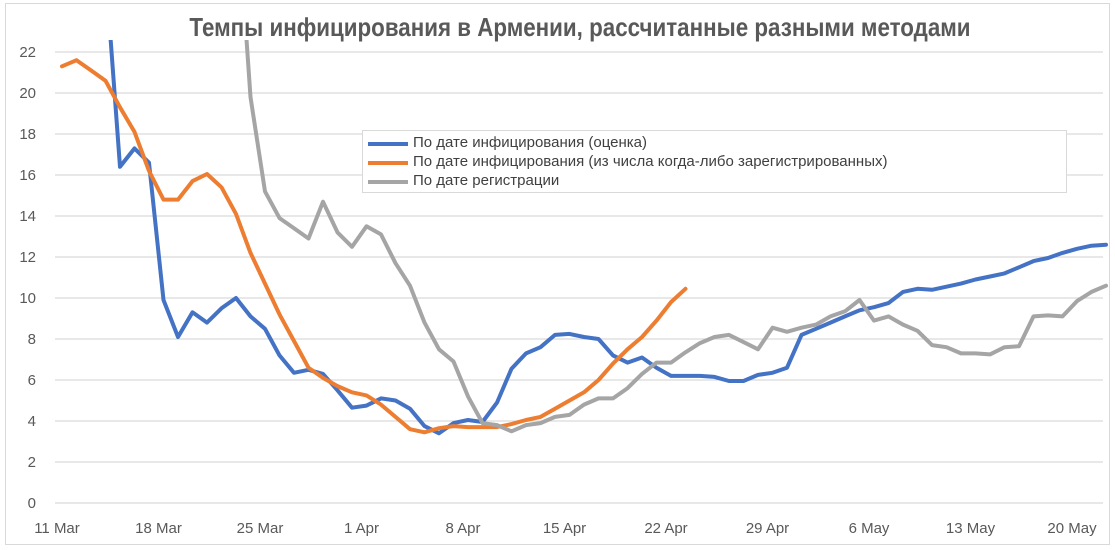 The image size is (1115, 550). What do you see at coordinates (1072, 528) in the screenshot?
I see `x-tick-label: 20 May` at bounding box center [1072, 528].